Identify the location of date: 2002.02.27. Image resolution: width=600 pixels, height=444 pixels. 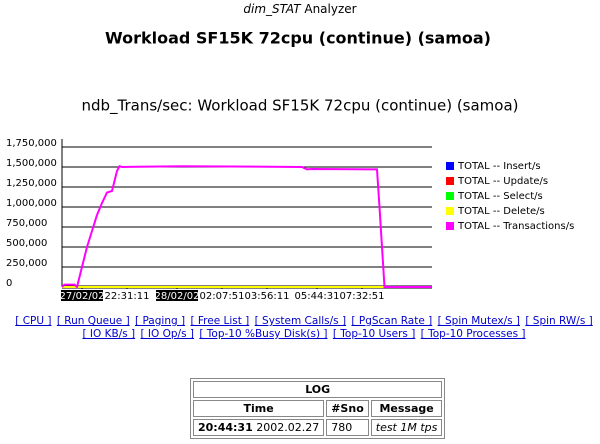
(288, 427).